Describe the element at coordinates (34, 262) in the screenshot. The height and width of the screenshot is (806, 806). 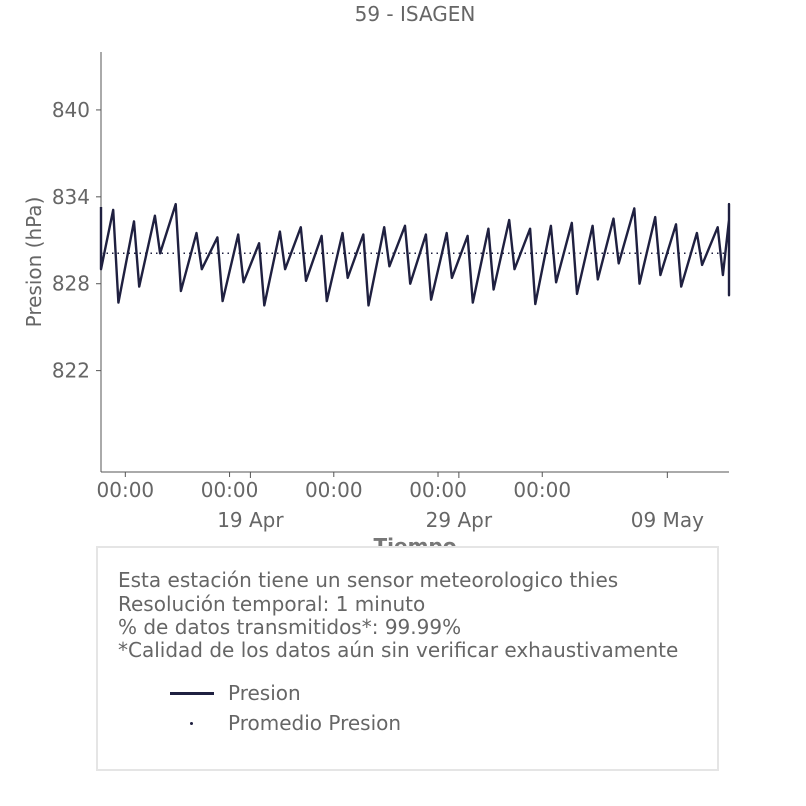
I see `y-axis-label: Presion (hPa)` at that location.